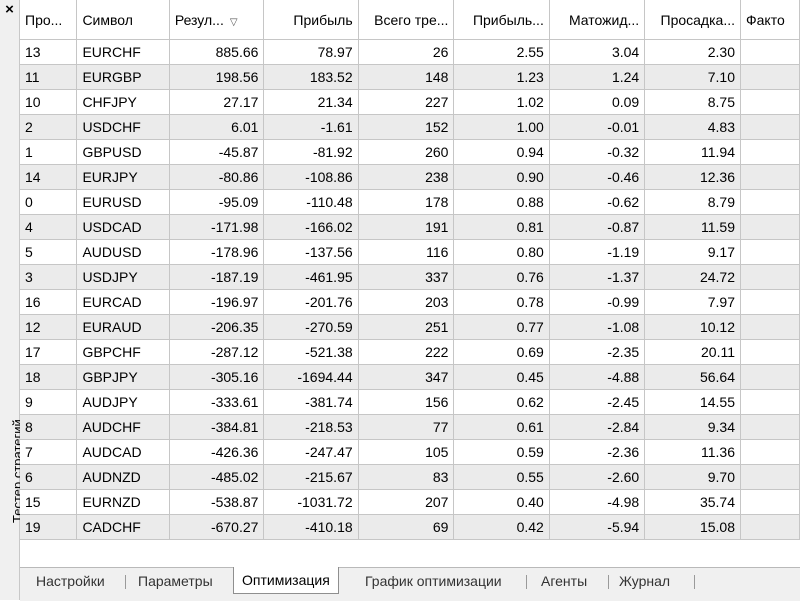 This screenshot has height=601, width=800. What do you see at coordinates (217, 277) in the screenshot?
I see `result-cell: -187.19` at bounding box center [217, 277].